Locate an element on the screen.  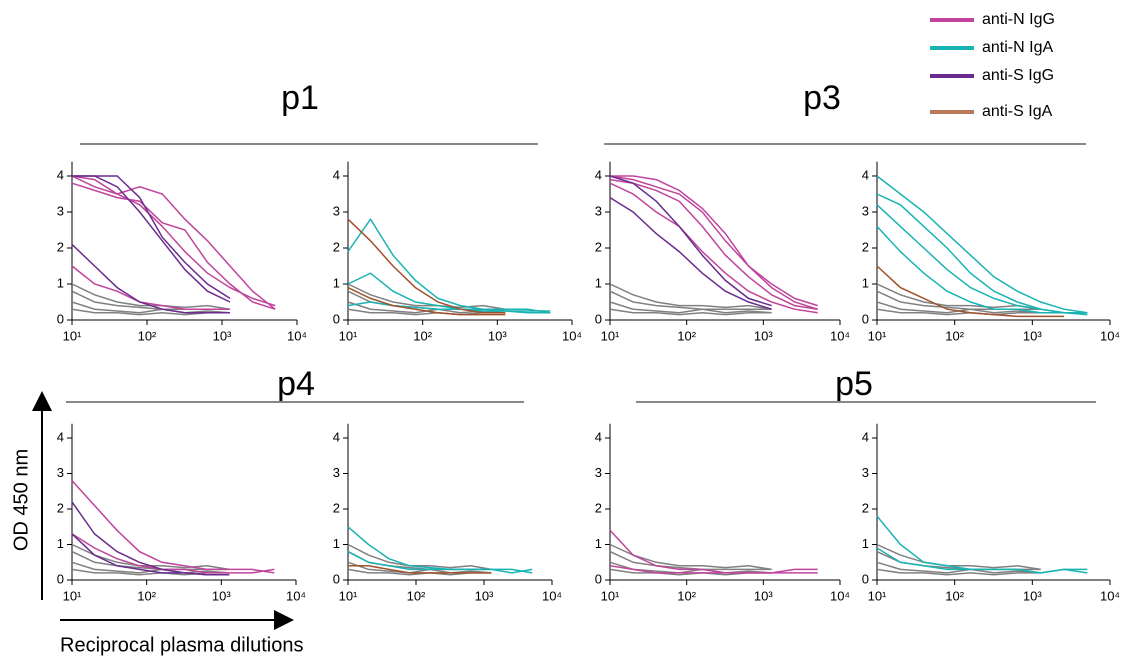
legend-label: anti-S IgA is located at coordinates (1017, 111).